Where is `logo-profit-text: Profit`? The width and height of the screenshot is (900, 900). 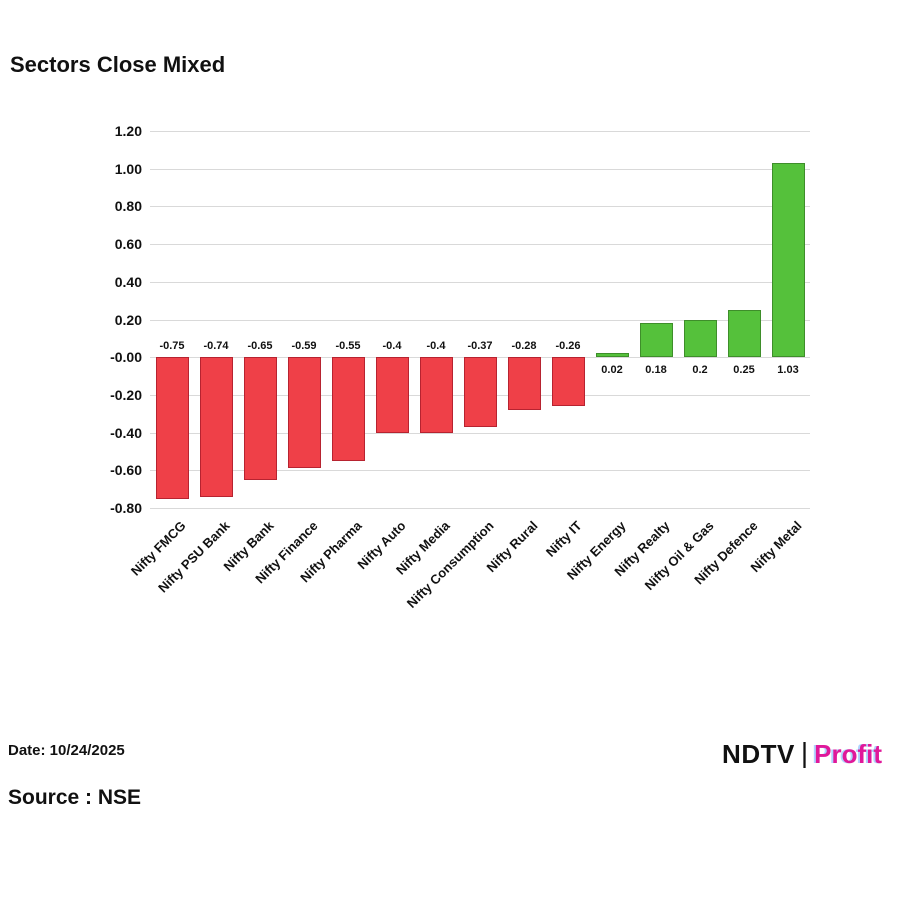
logo-profit-text: Profit is located at coordinates (848, 753).